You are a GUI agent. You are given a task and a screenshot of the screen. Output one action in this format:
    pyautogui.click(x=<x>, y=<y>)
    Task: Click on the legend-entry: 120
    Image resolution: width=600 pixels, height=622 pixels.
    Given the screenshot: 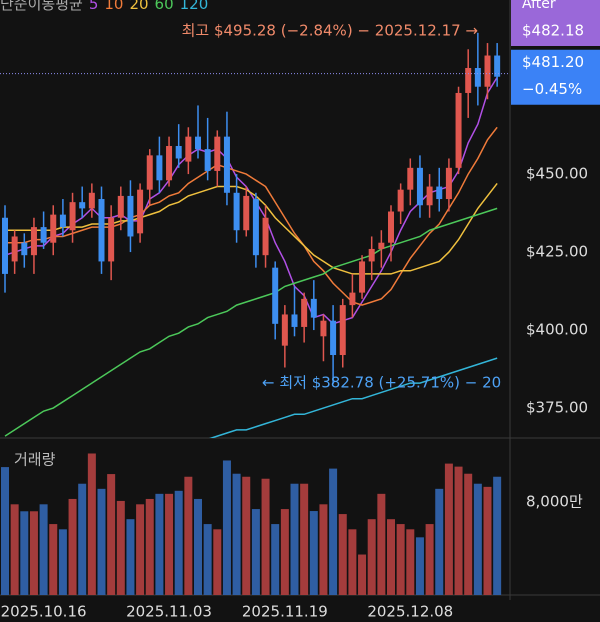 What is the action you would take?
    pyautogui.click(x=194, y=6)
    